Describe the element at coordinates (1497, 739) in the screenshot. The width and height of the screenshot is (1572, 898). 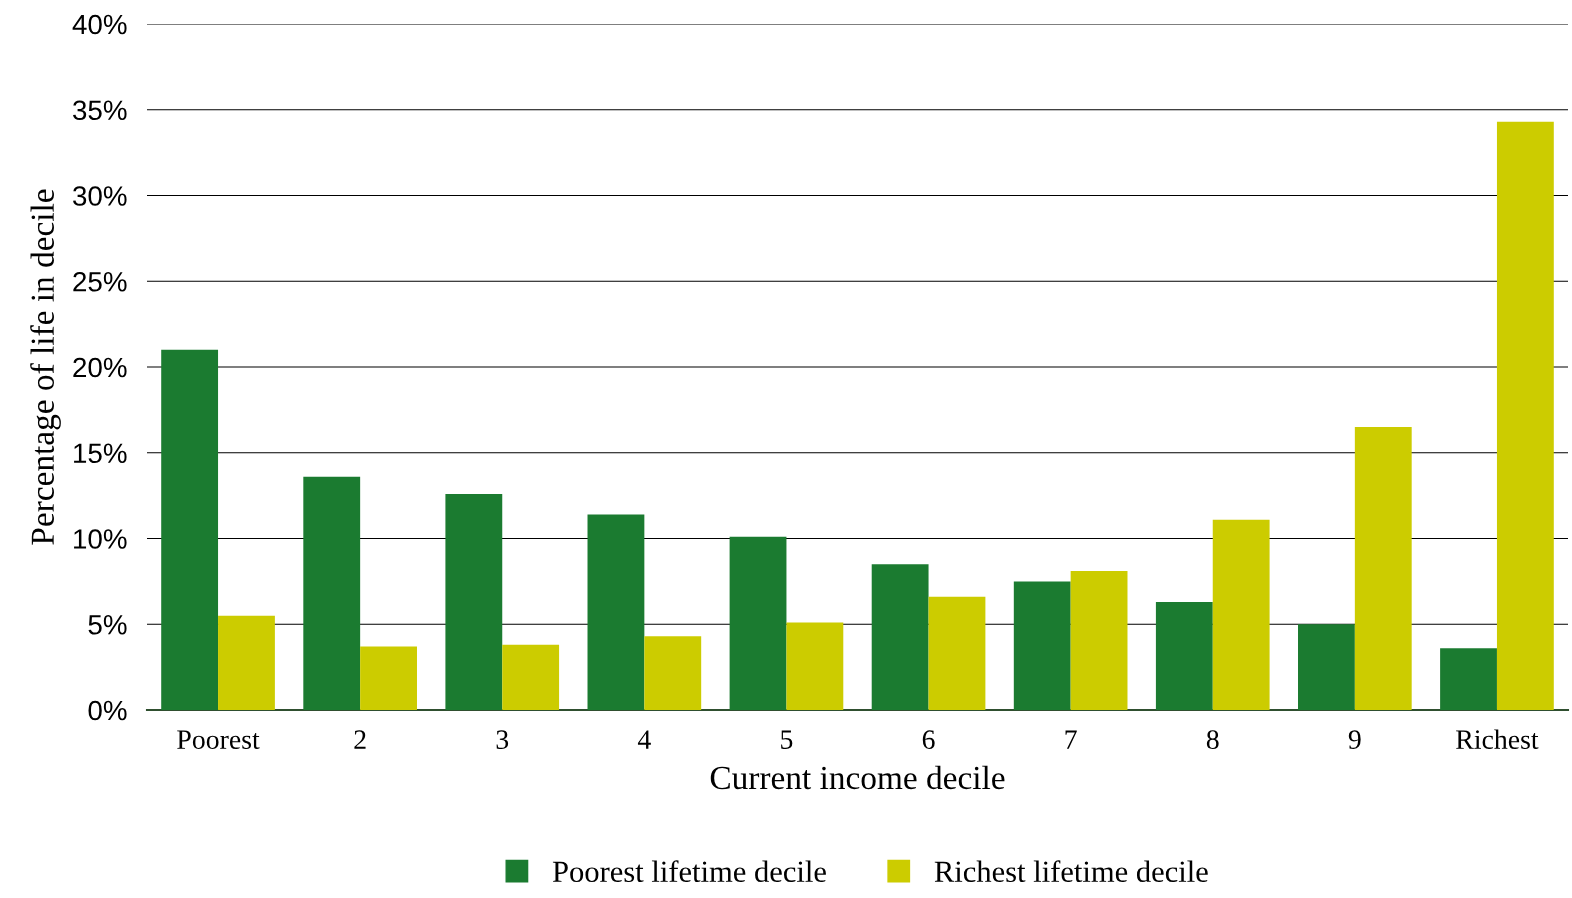
I see `x-tick-label: Richest` at that location.